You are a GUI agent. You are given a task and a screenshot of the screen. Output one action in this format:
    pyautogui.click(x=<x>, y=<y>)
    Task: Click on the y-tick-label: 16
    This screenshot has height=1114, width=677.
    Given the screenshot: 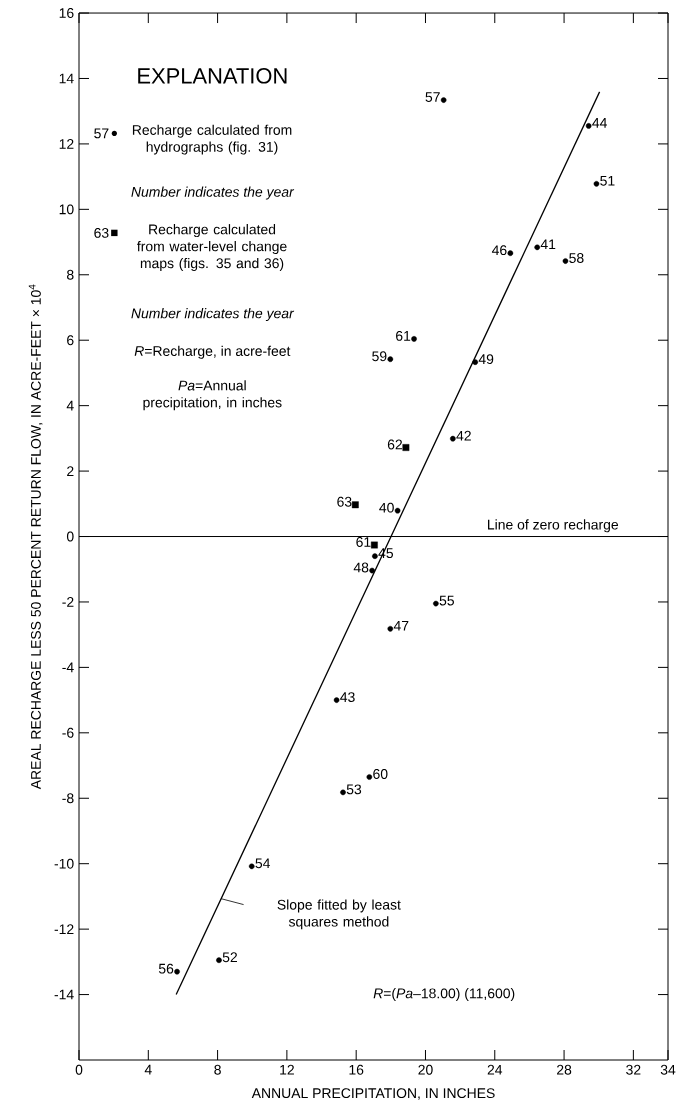 What is the action you would take?
    pyautogui.click(x=66, y=13)
    